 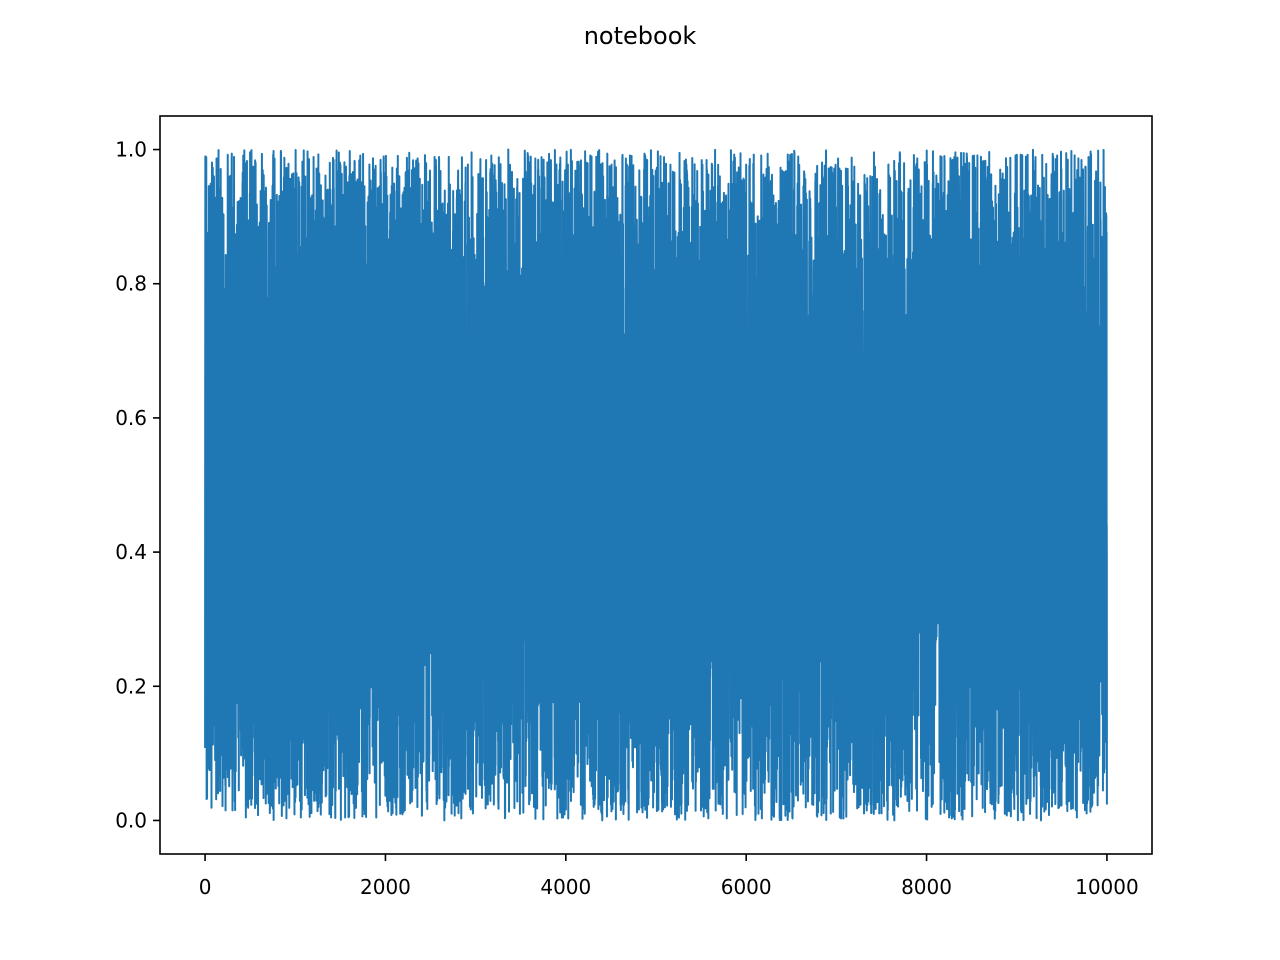 What do you see at coordinates (746, 887) in the screenshot?
I see `x-tick-label: 6000` at bounding box center [746, 887].